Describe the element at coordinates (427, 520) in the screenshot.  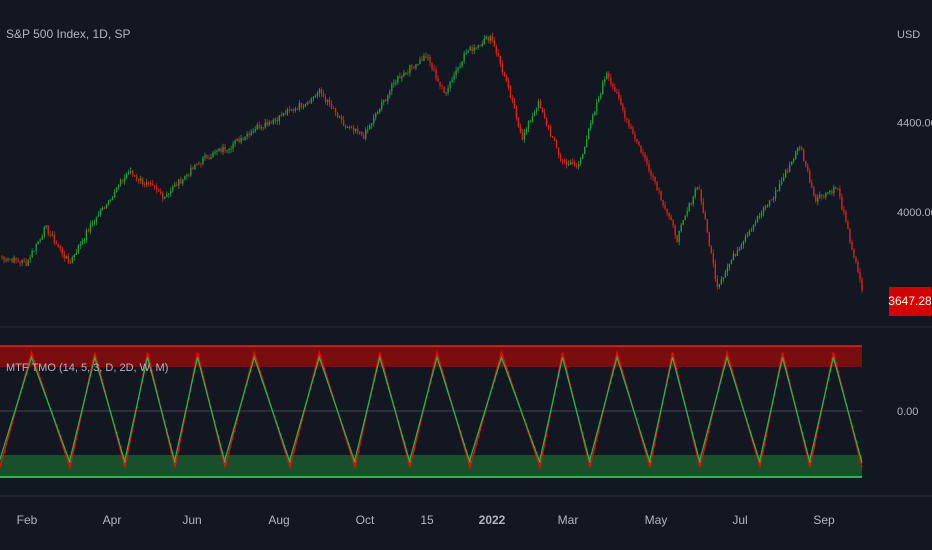
I see `time-label: 15` at that location.